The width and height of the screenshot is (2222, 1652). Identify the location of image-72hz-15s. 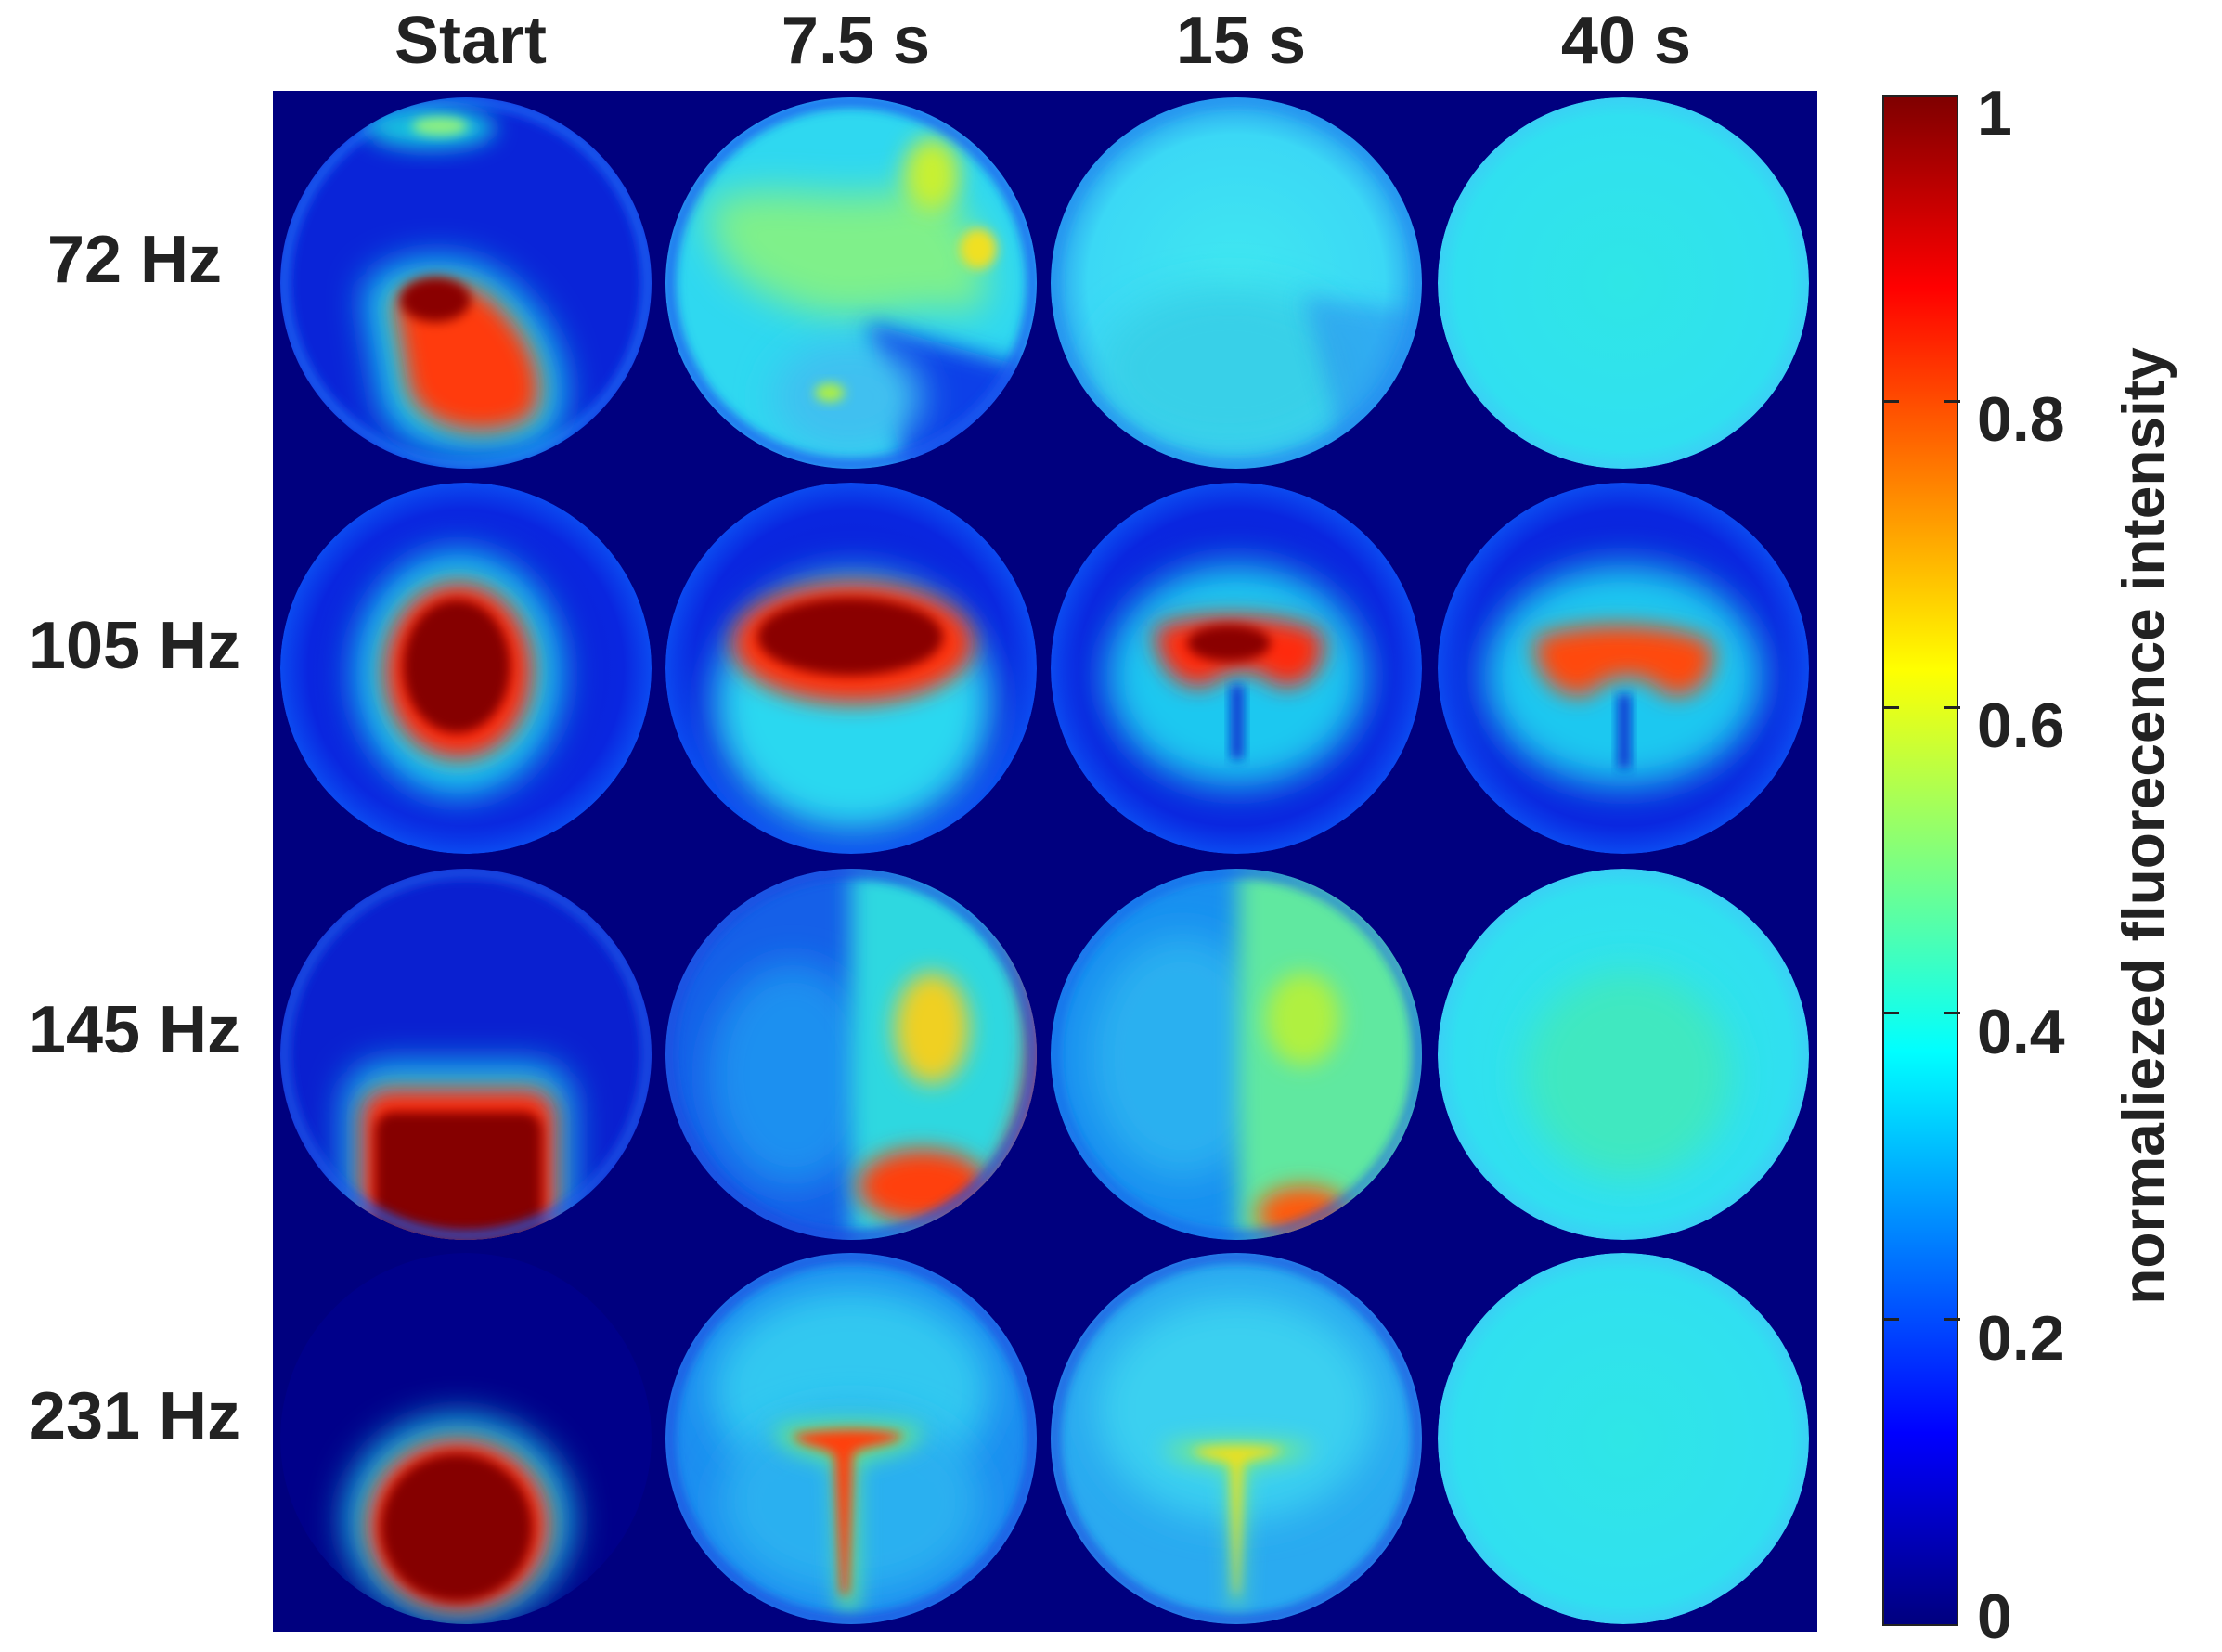
(1236, 283).